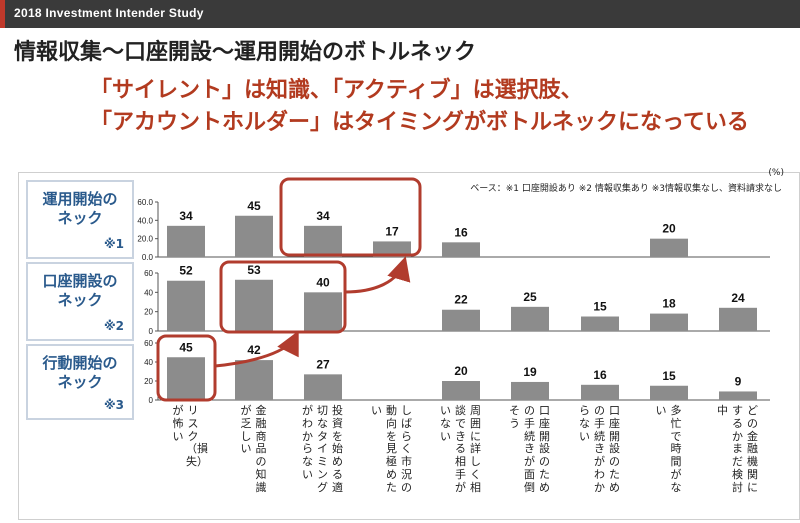 This screenshot has width=800, height=523. What do you see at coordinates (419, 122) in the screenshot?
I see `subtitle-line-2: 「アカウントホルダー」はタイミングがボトルネックになっている` at bounding box center [419, 122].